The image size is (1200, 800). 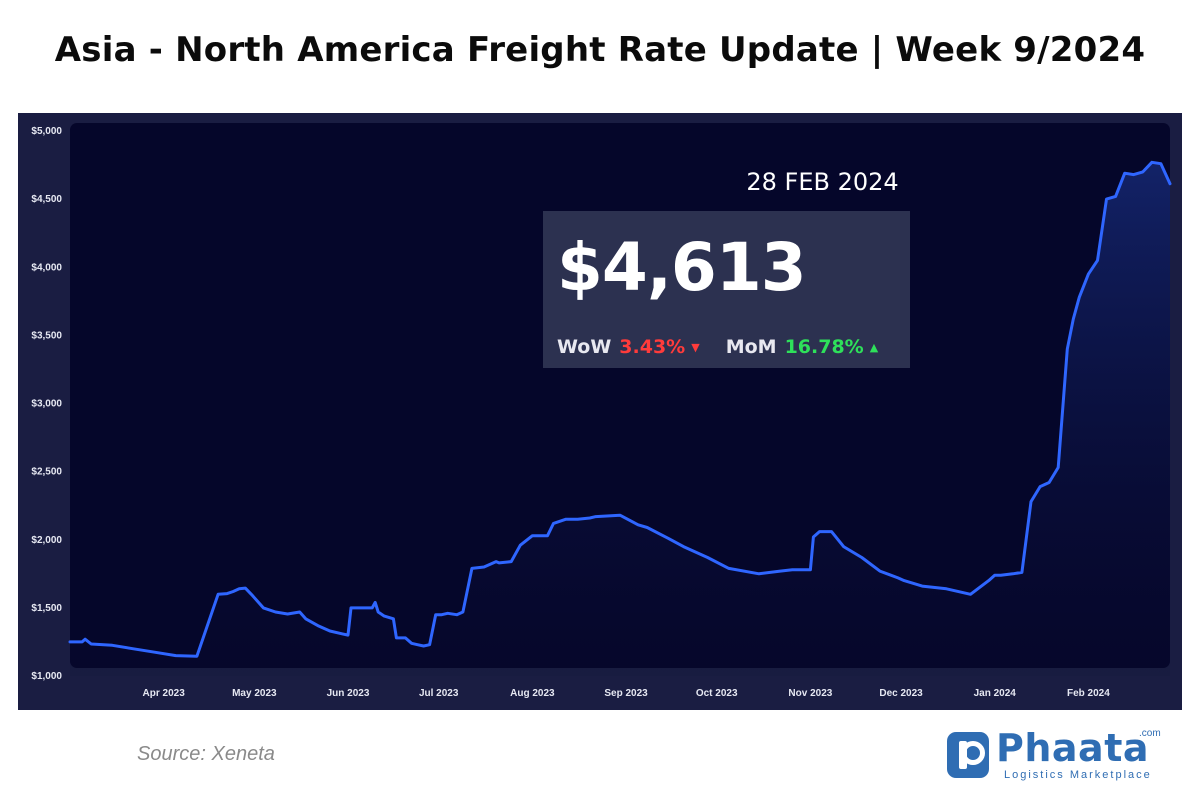 What do you see at coordinates (810, 693) in the screenshot?
I see `x-tick-label: Nov 2023` at bounding box center [810, 693].